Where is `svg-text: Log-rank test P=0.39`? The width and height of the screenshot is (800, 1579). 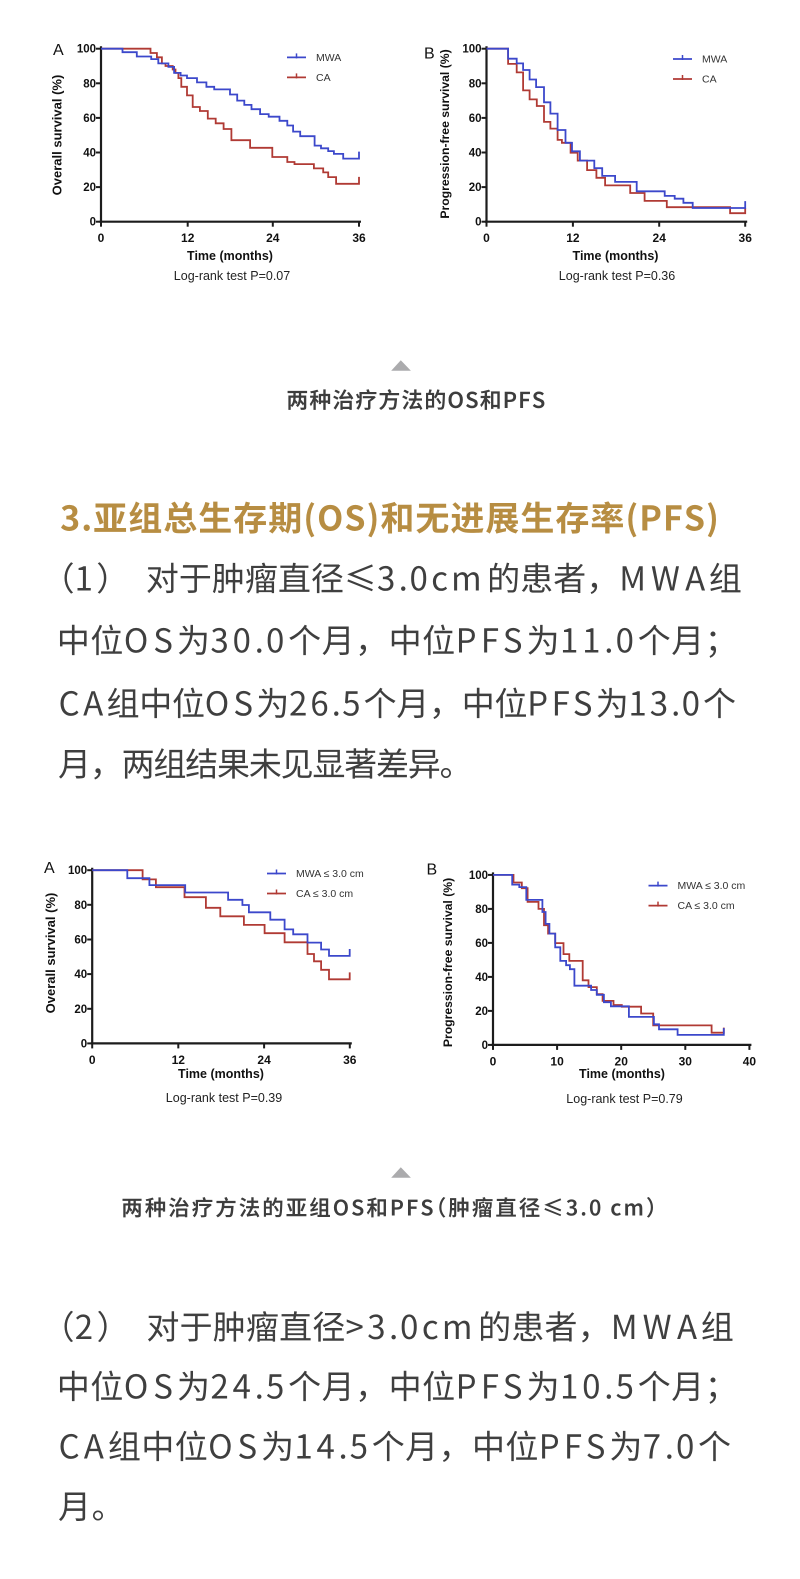
svg-text: Log-rank test P=0.39 is located at coordinates (224, 1098).